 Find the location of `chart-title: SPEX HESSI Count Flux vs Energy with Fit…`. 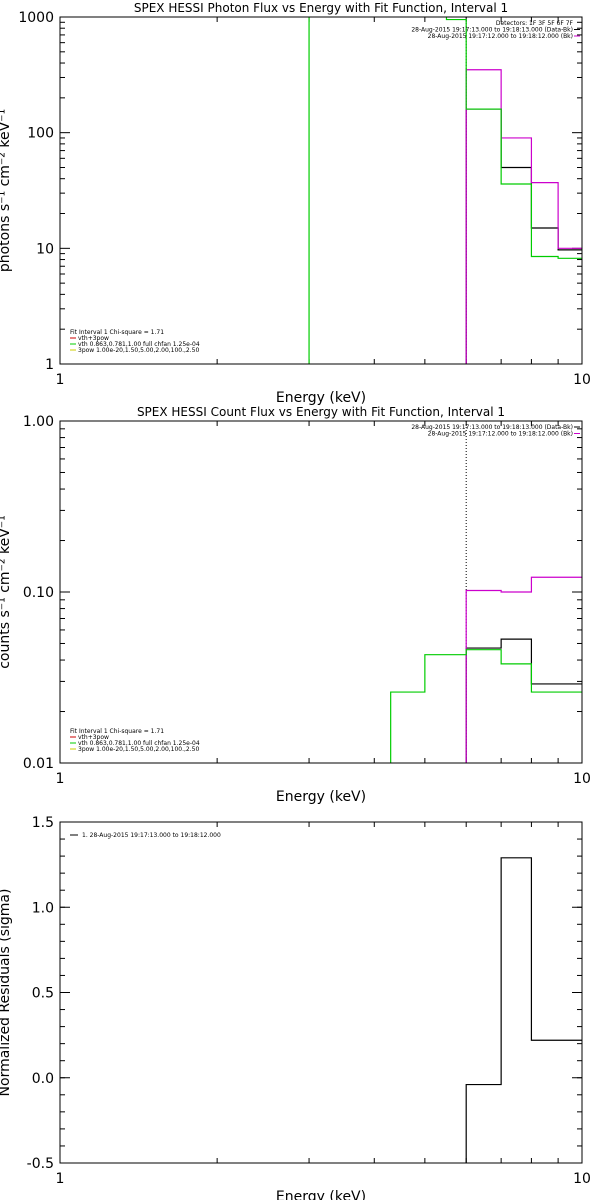

chart-title: SPEX HESSI Count Flux vs Energy with Fit… is located at coordinates (321, 412).